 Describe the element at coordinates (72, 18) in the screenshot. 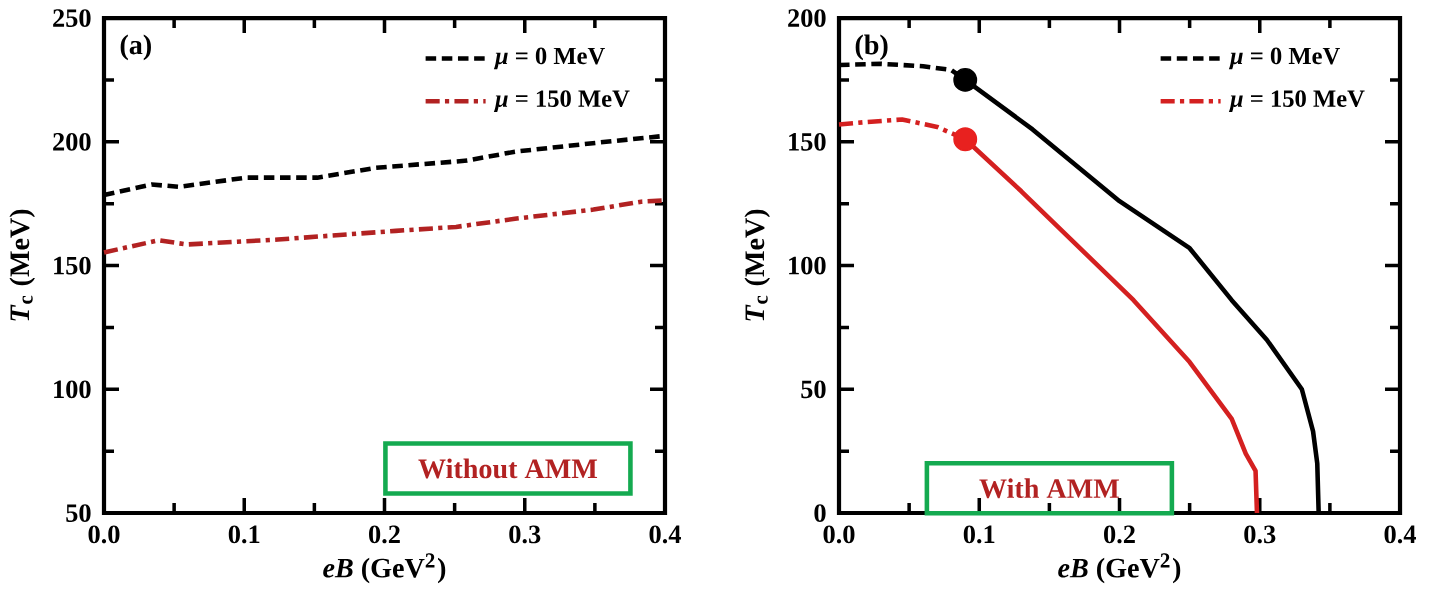

I see `y-tick-label: 250` at that location.